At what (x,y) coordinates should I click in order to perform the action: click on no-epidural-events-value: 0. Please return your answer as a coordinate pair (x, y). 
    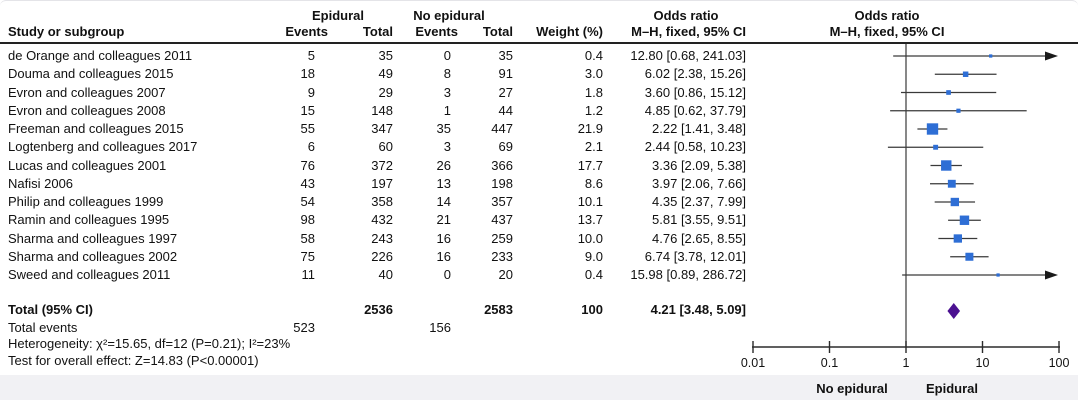
    Looking at the image, I should click on (447, 274).